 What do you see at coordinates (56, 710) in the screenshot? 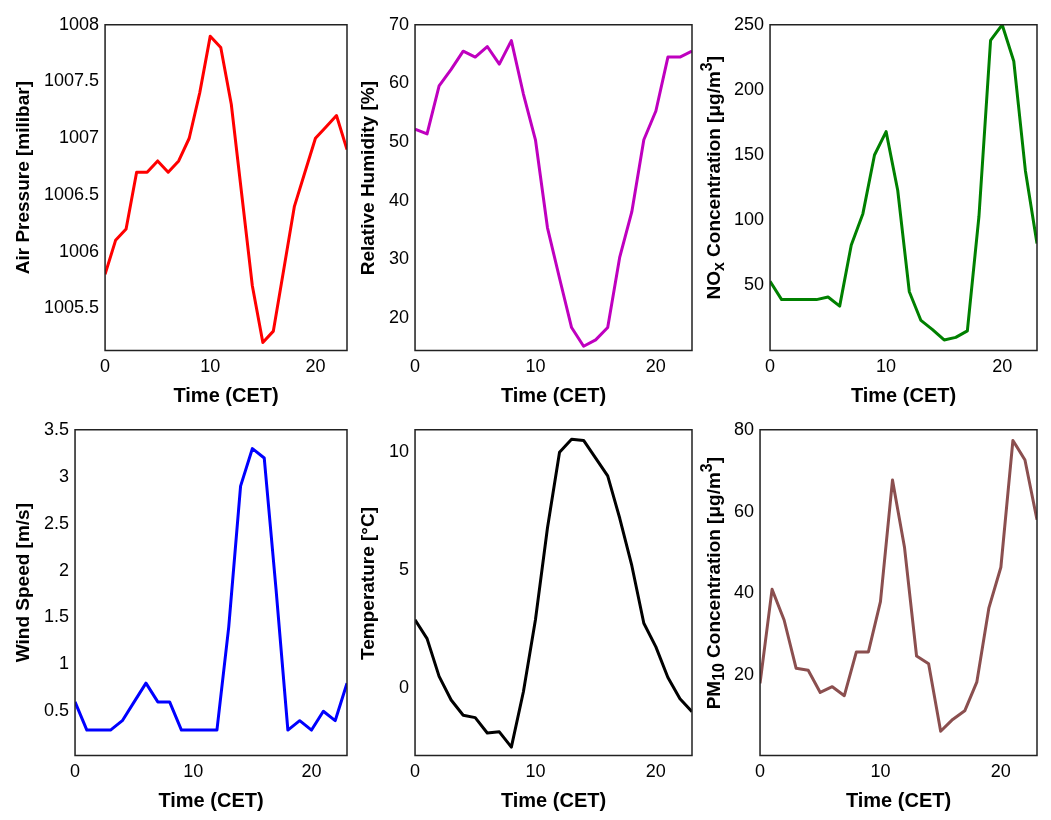
I see `y-tick-label: 0.5` at bounding box center [56, 710].